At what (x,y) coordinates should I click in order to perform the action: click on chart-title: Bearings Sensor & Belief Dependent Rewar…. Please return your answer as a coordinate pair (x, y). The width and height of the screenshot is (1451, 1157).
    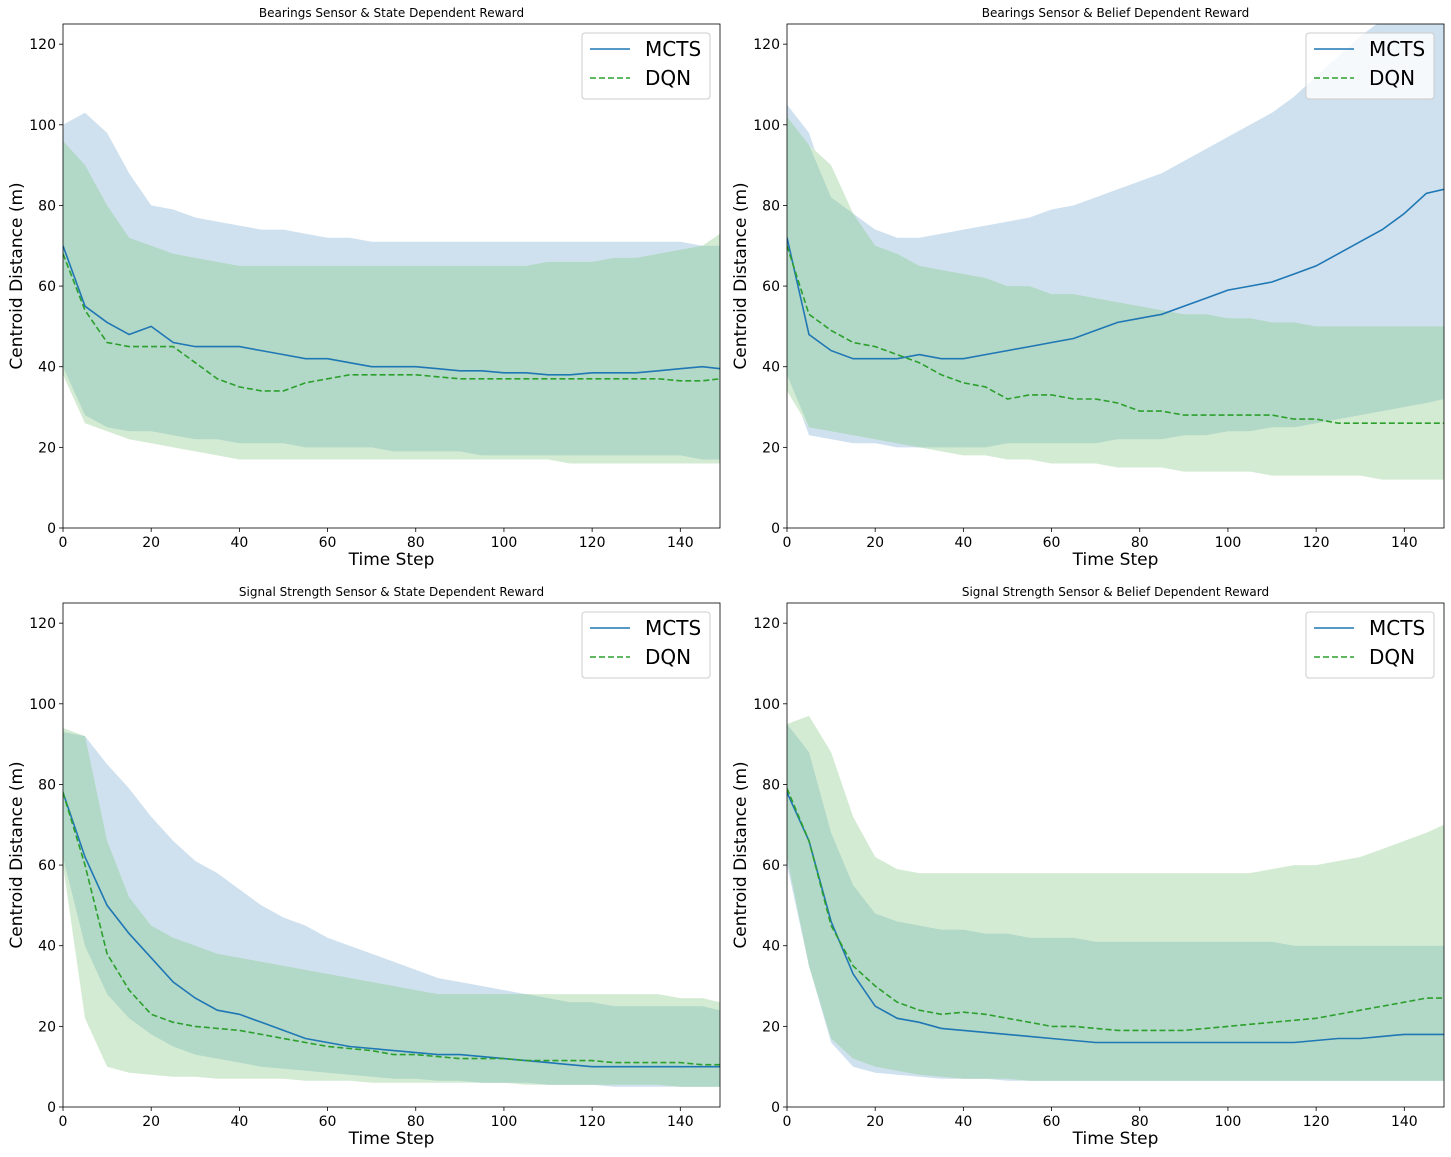
    Looking at the image, I should click on (1115, 13).